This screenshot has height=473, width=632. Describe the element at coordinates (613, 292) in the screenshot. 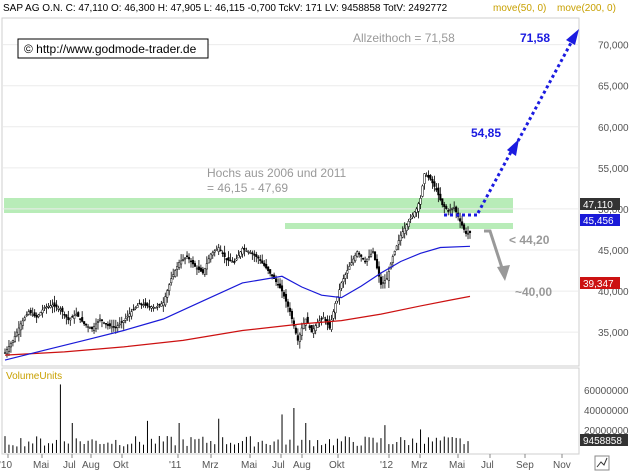

I see `y-tick-label: 40,000` at that location.